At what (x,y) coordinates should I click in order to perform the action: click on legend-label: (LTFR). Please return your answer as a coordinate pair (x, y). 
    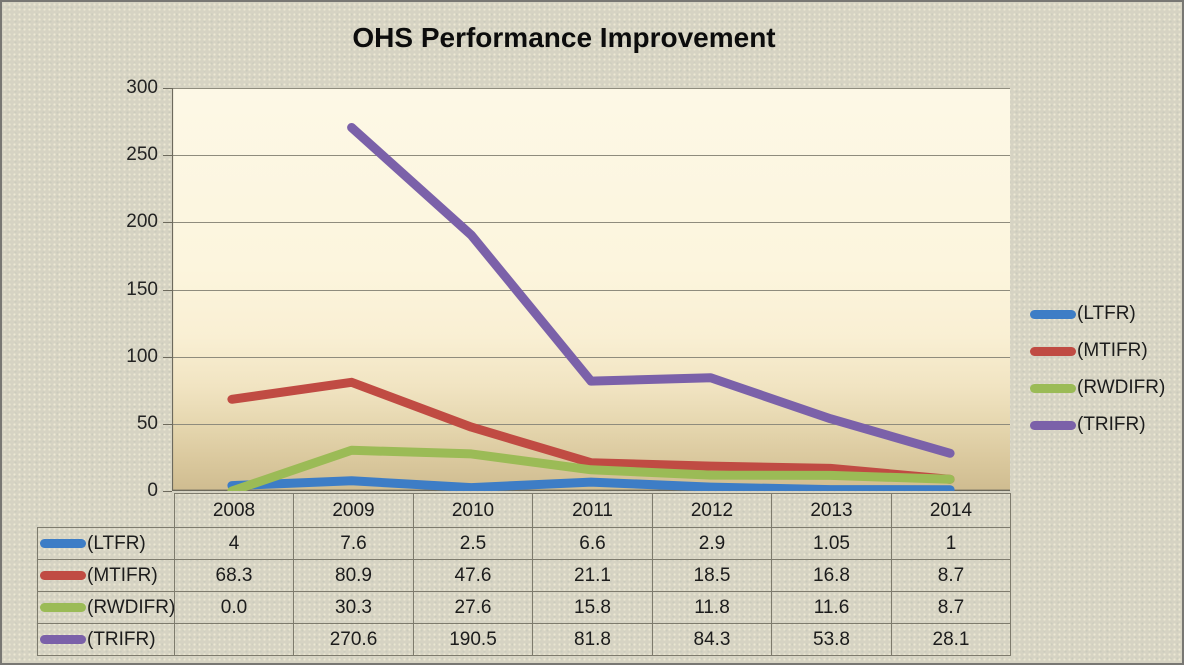
    Looking at the image, I should click on (1106, 313).